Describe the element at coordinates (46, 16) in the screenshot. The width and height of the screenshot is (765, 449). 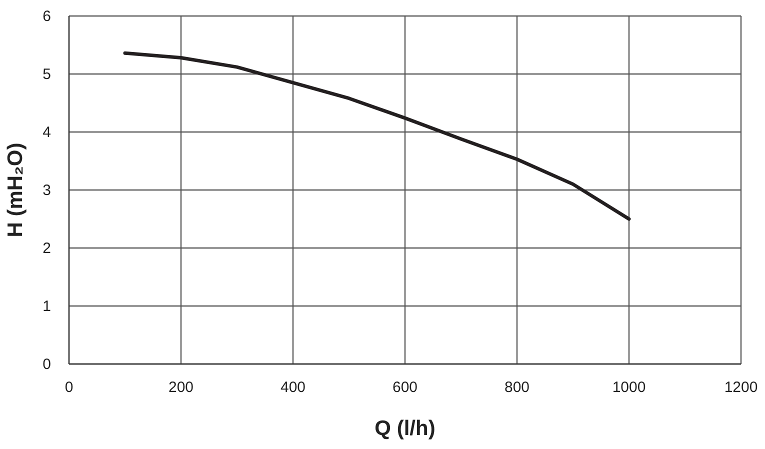
I see `y-tick-label: 6` at that location.